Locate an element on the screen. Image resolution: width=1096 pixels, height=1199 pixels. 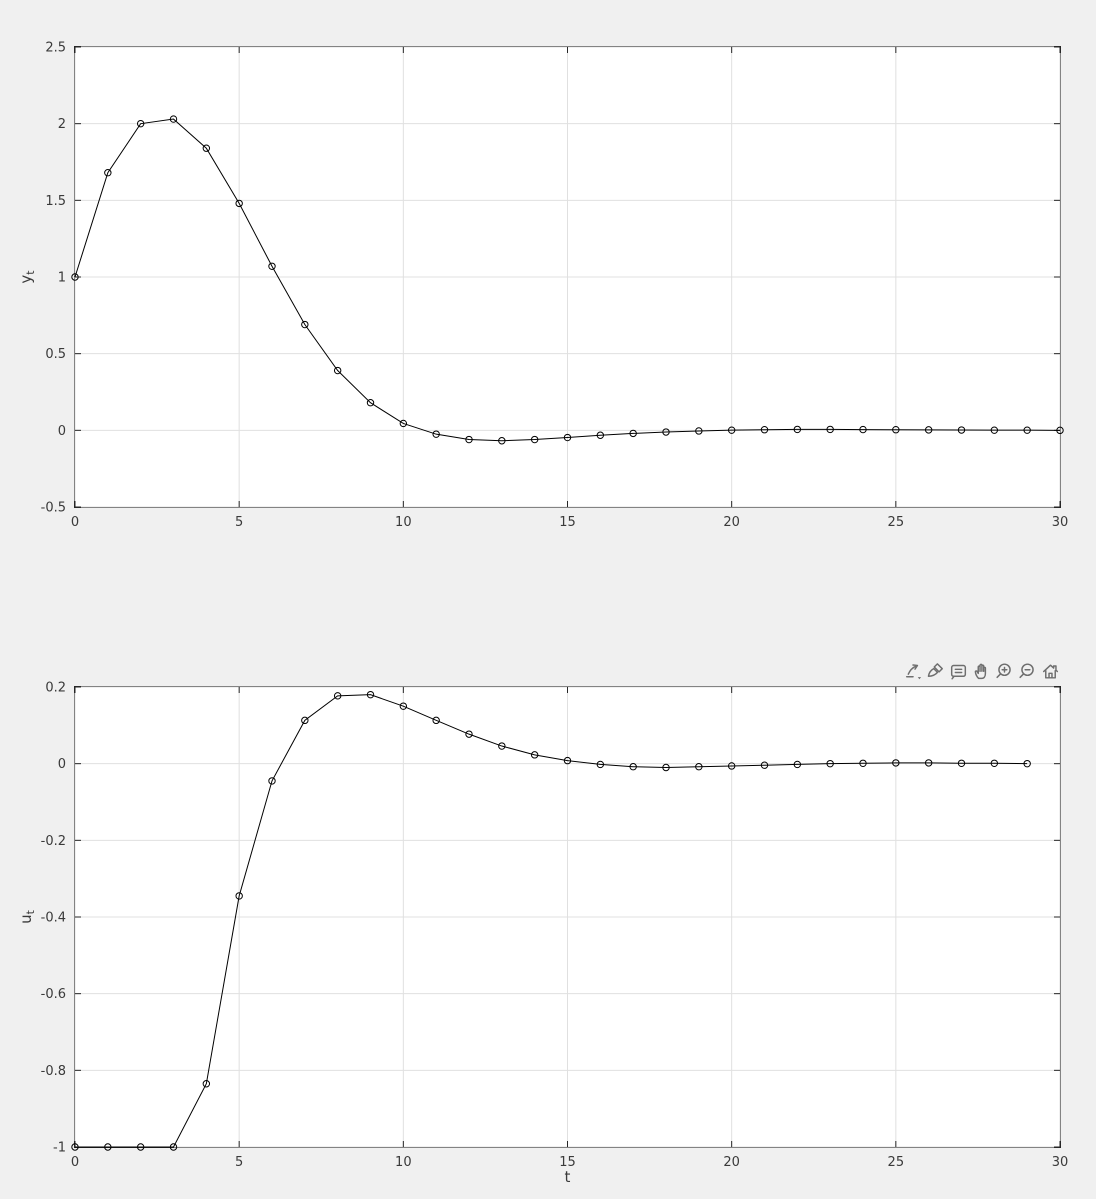
zoom-out-icon is located at coordinates (1026, 671).